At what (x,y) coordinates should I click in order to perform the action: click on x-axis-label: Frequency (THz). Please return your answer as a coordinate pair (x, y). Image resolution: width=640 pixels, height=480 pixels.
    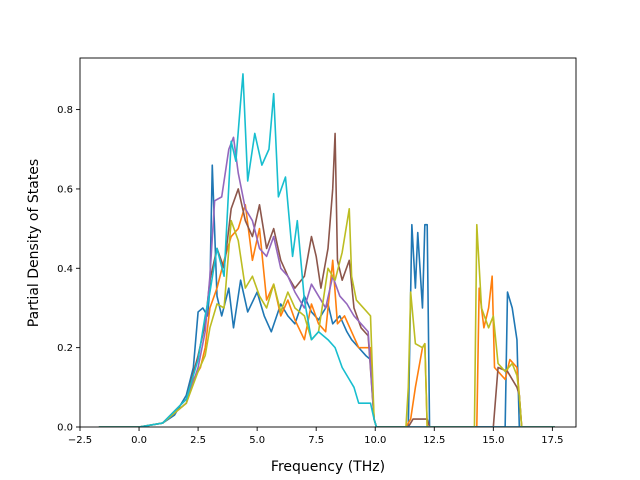
    Looking at the image, I should click on (328, 467).